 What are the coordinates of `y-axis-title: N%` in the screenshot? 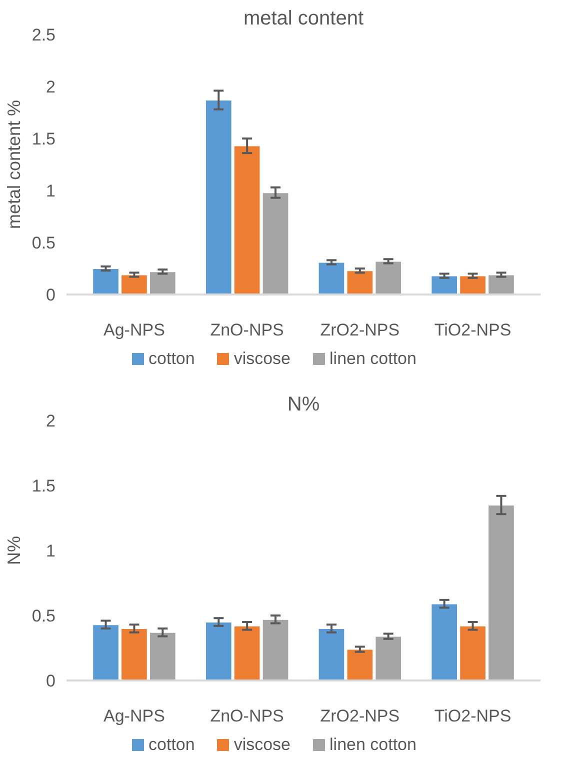 It's located at (14, 550).